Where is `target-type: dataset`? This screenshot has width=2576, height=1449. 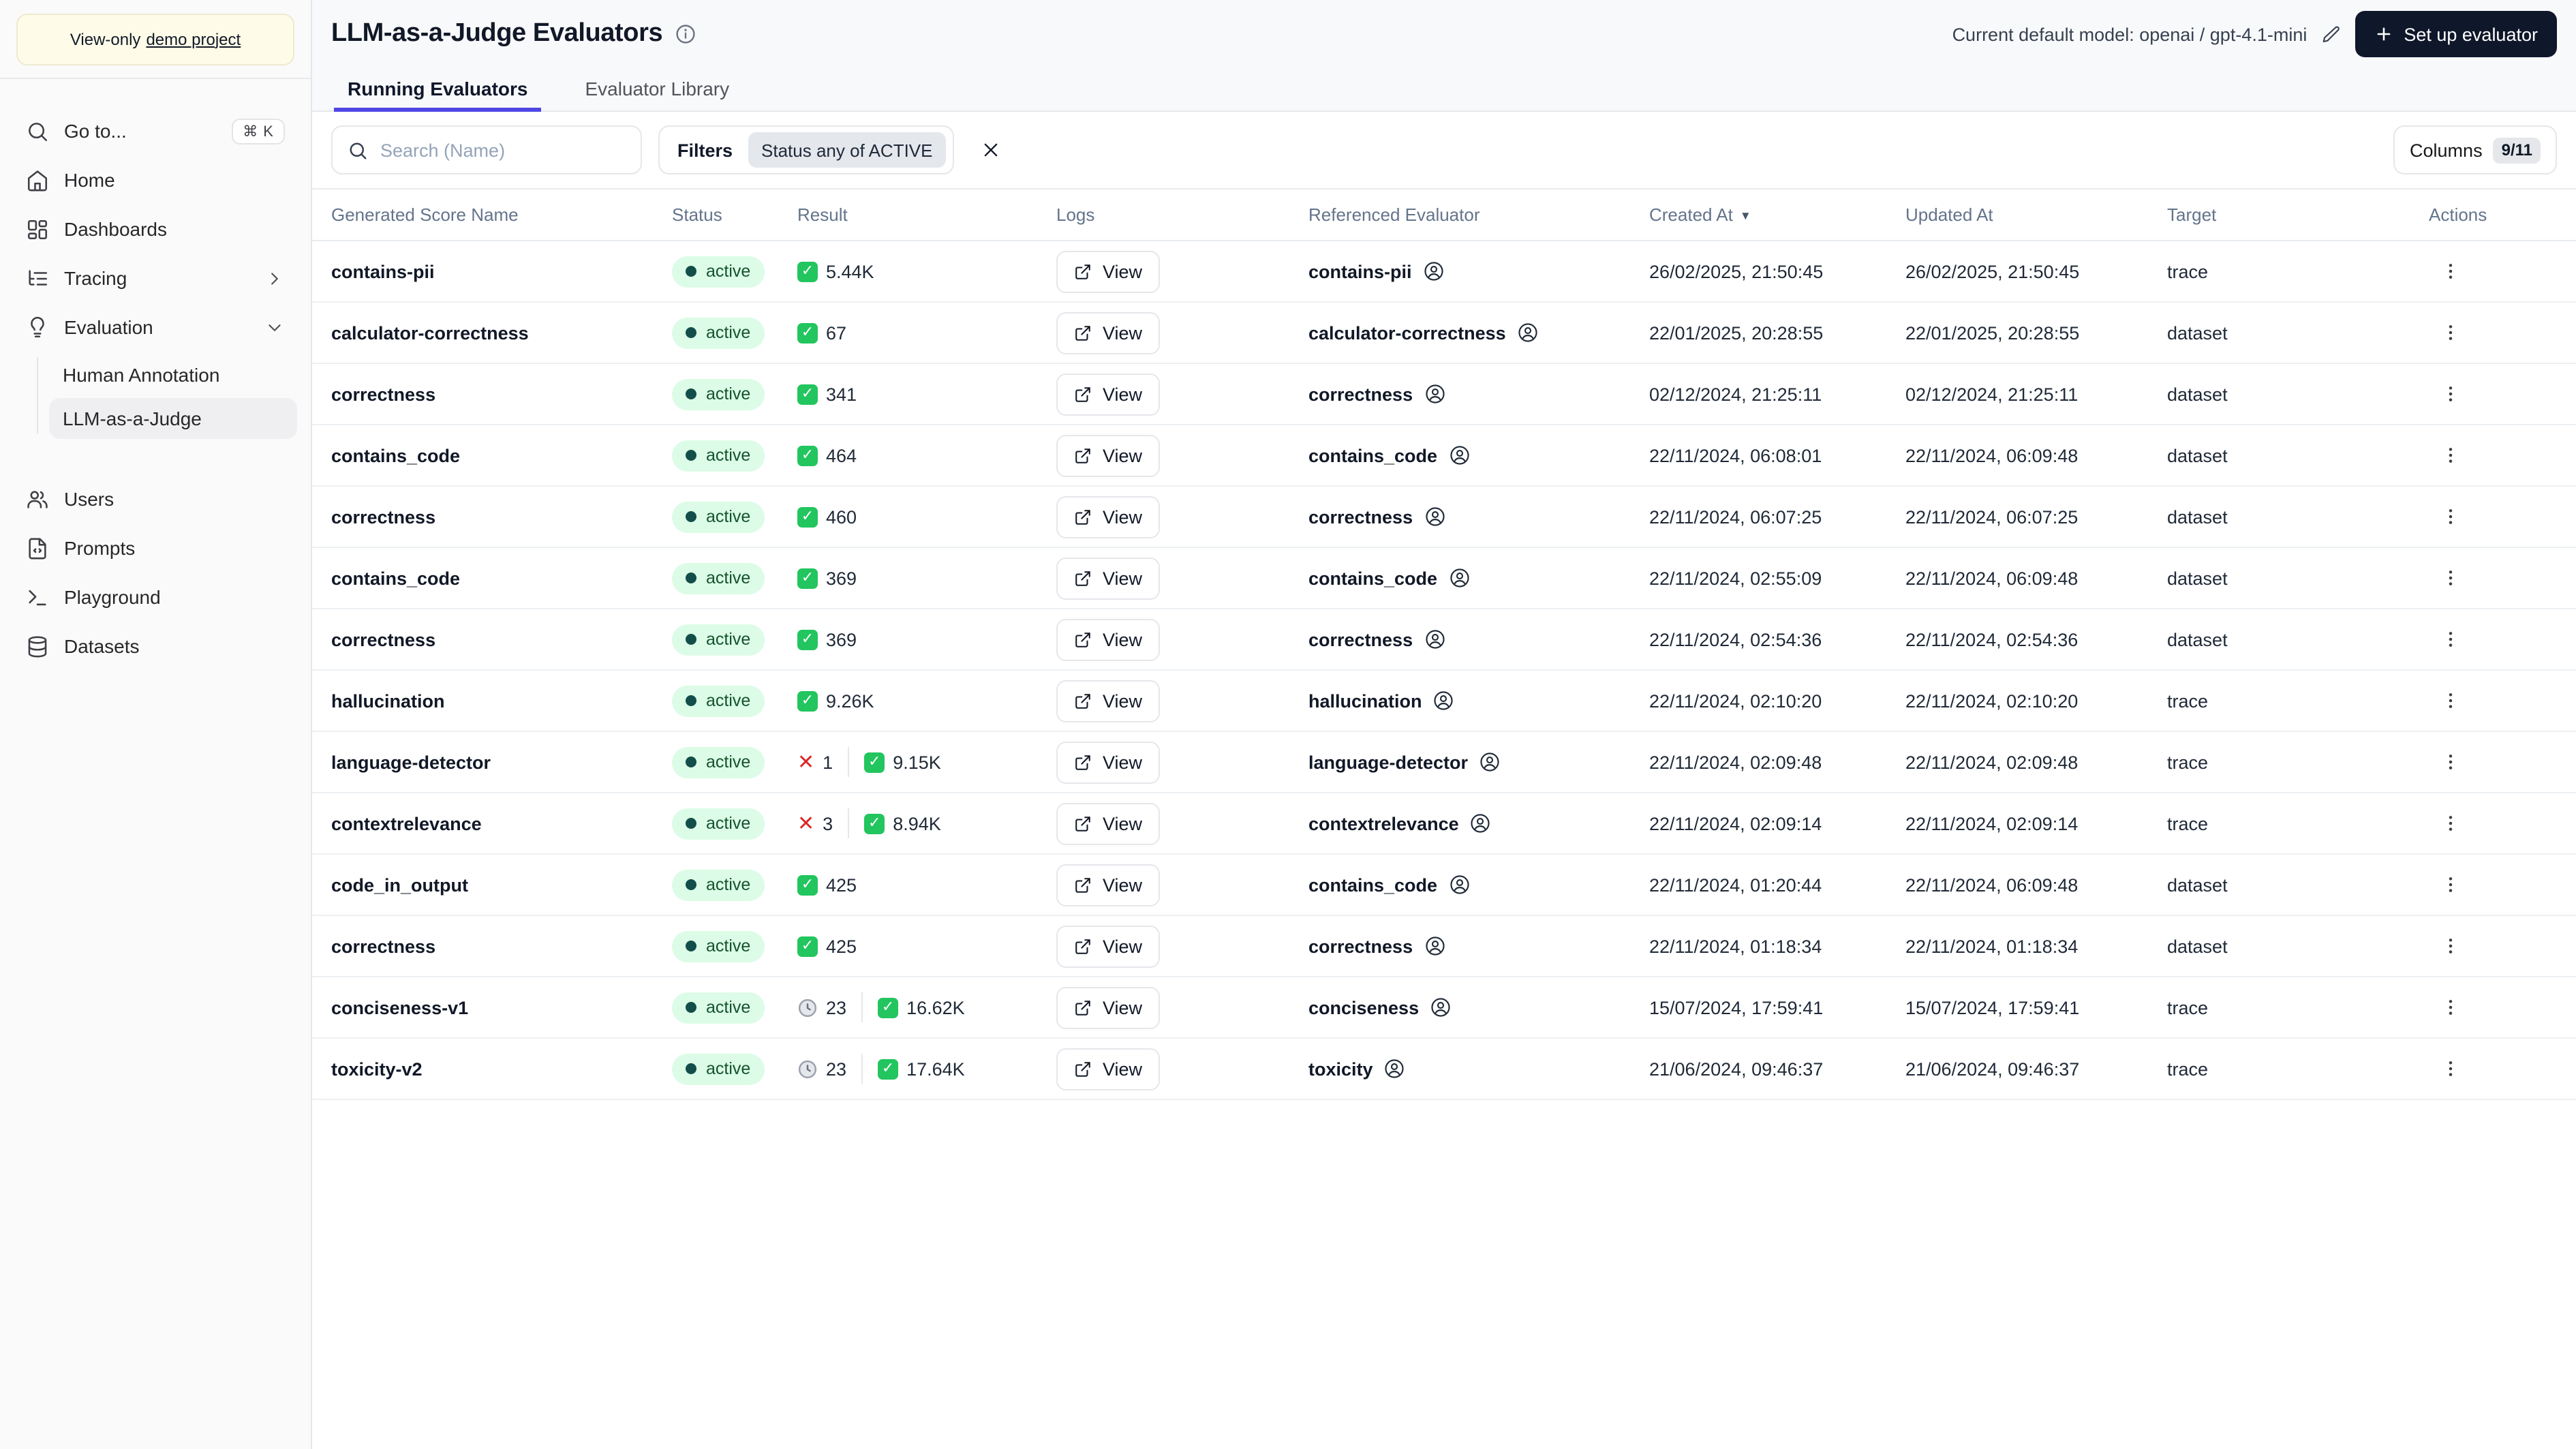 target-type: dataset is located at coordinates (2197, 516).